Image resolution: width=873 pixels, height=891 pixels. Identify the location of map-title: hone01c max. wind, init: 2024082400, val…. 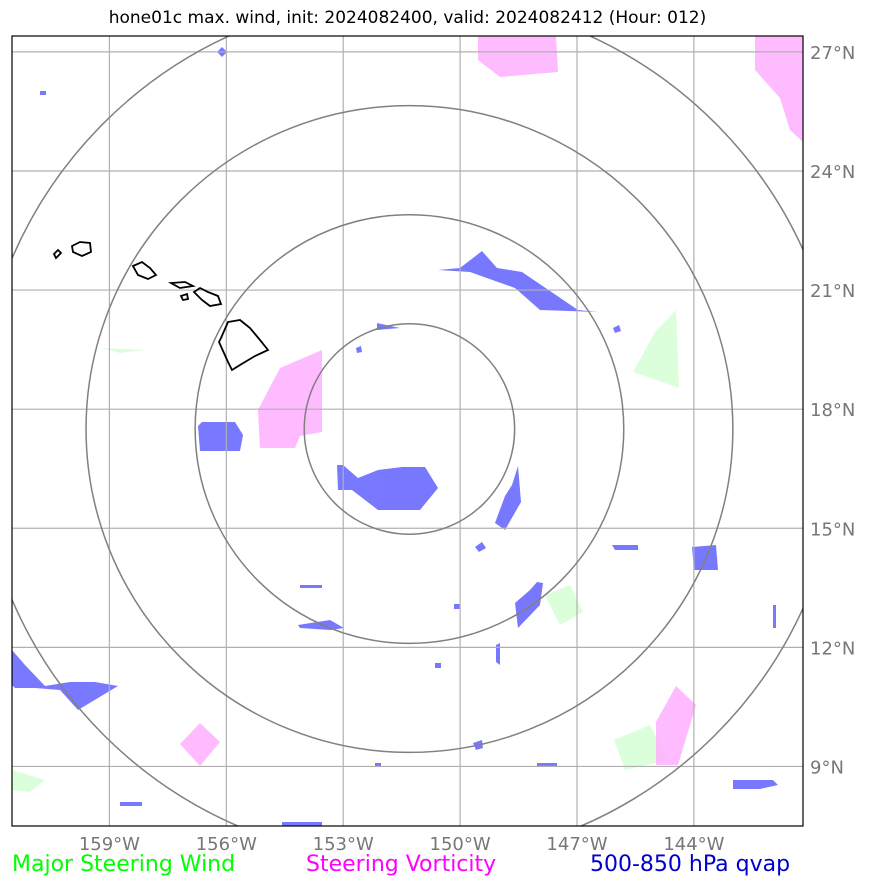
(407, 18).